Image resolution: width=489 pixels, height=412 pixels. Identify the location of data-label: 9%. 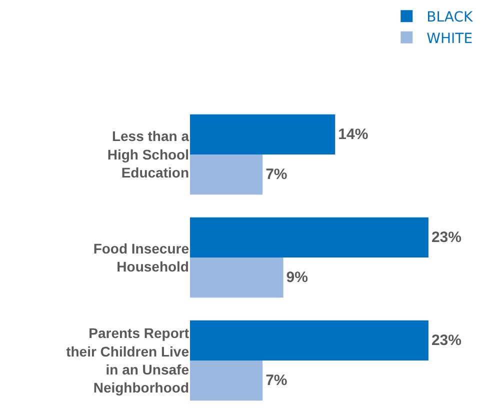
(297, 277).